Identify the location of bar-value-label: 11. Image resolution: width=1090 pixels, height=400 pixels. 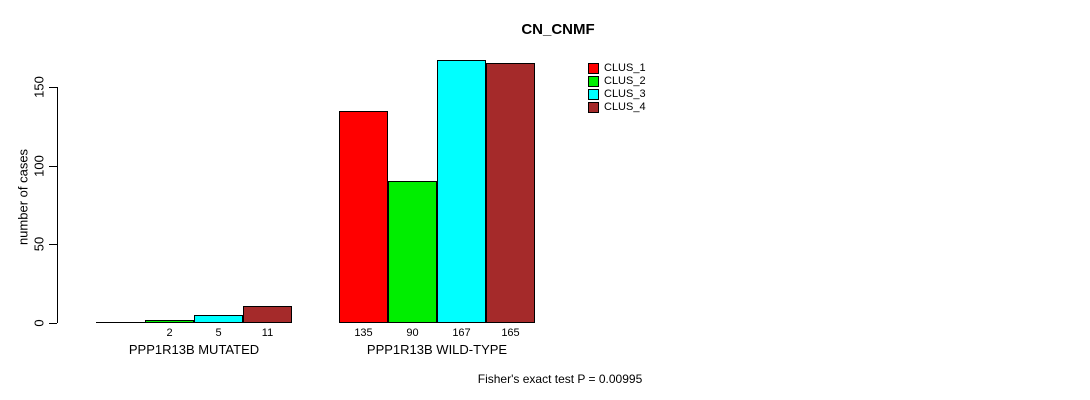
(267, 333).